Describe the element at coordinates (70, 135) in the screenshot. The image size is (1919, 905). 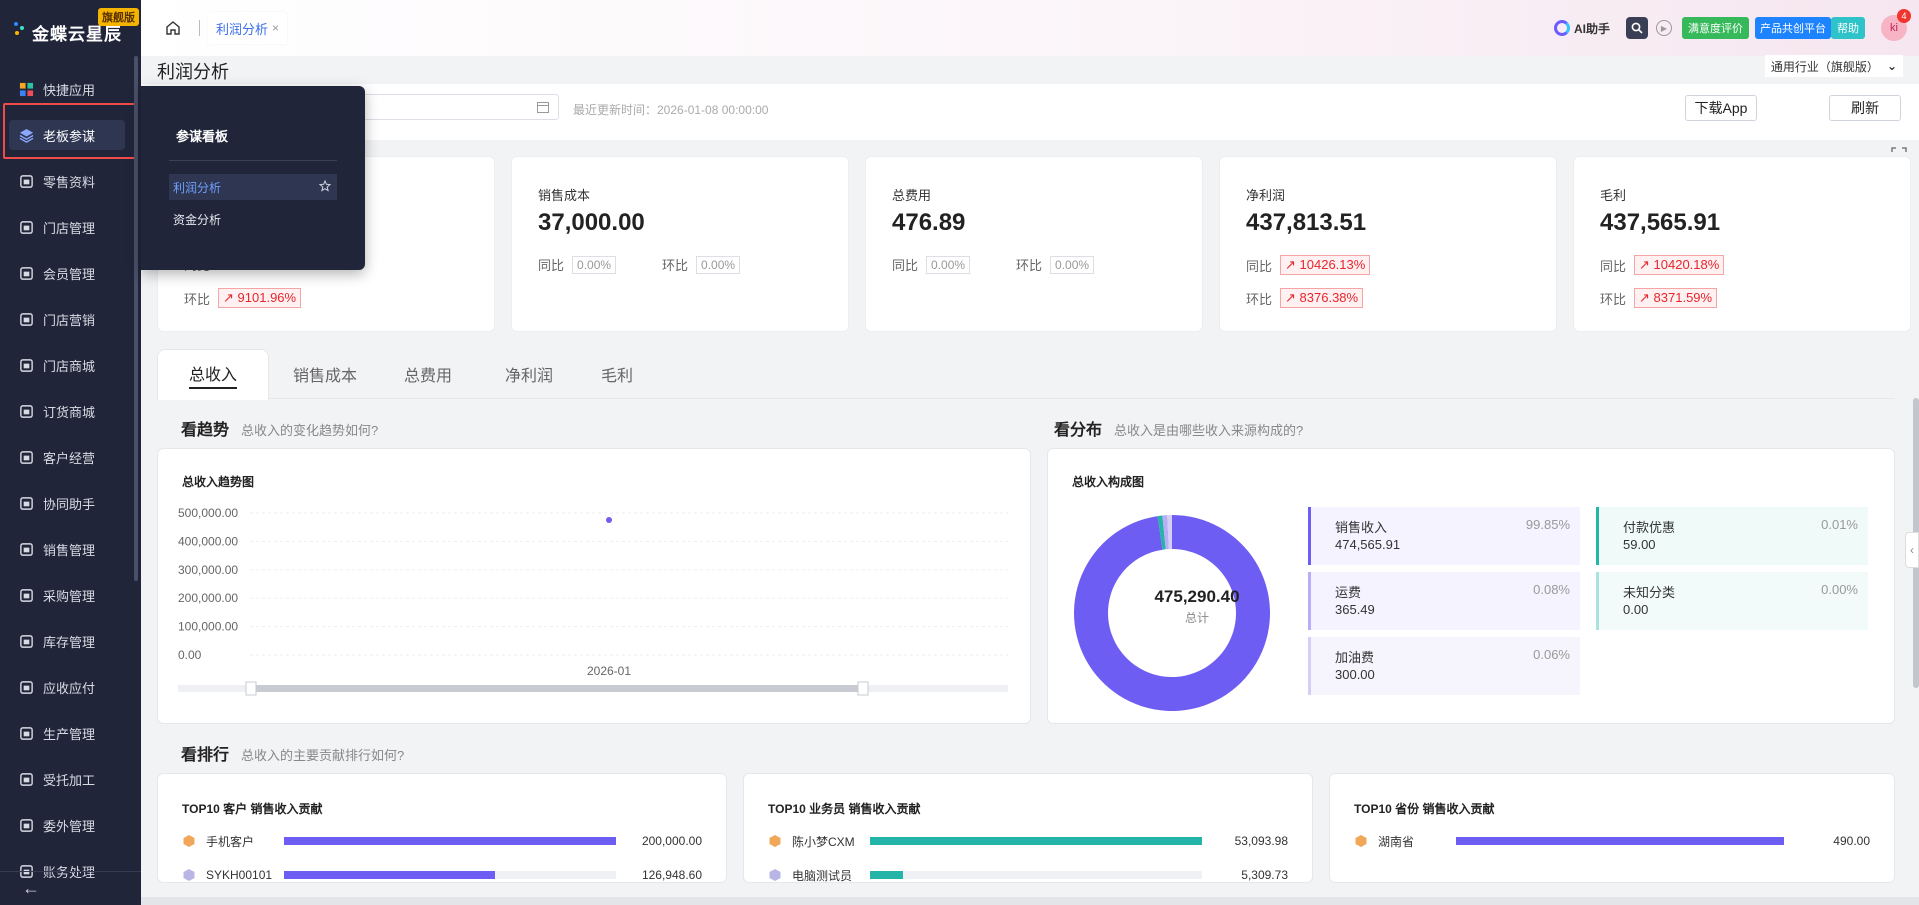
I see `sidebar-item-1: 老板参谋` at that location.